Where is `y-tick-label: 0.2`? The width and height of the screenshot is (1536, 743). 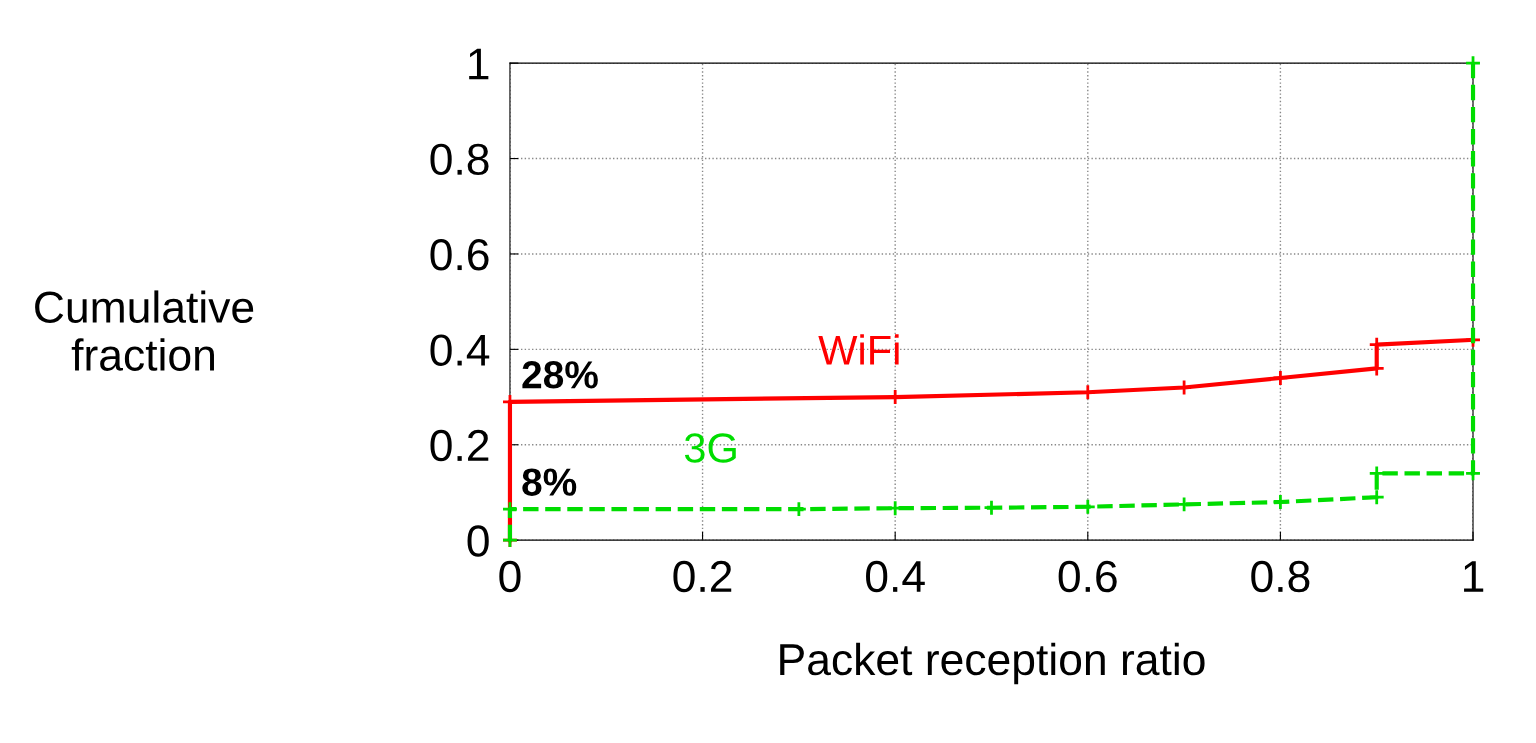
y-tick-label: 0.2 is located at coordinates (459, 445).